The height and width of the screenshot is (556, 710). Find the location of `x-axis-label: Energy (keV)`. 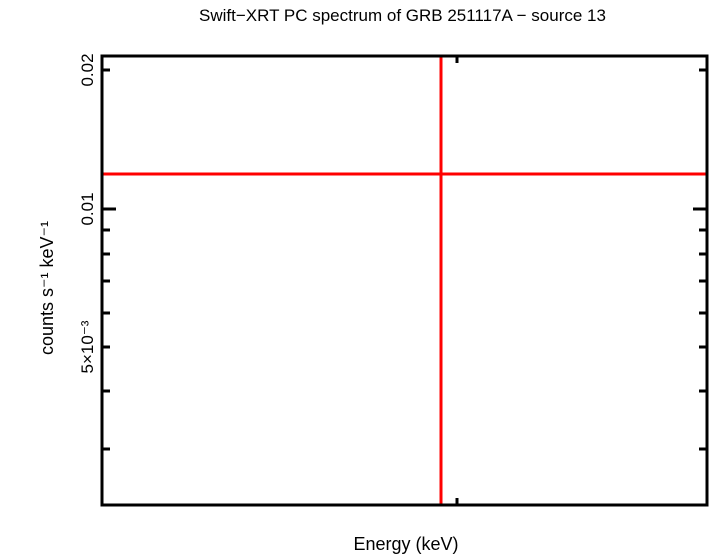

x-axis-label: Energy (keV) is located at coordinates (406, 544).